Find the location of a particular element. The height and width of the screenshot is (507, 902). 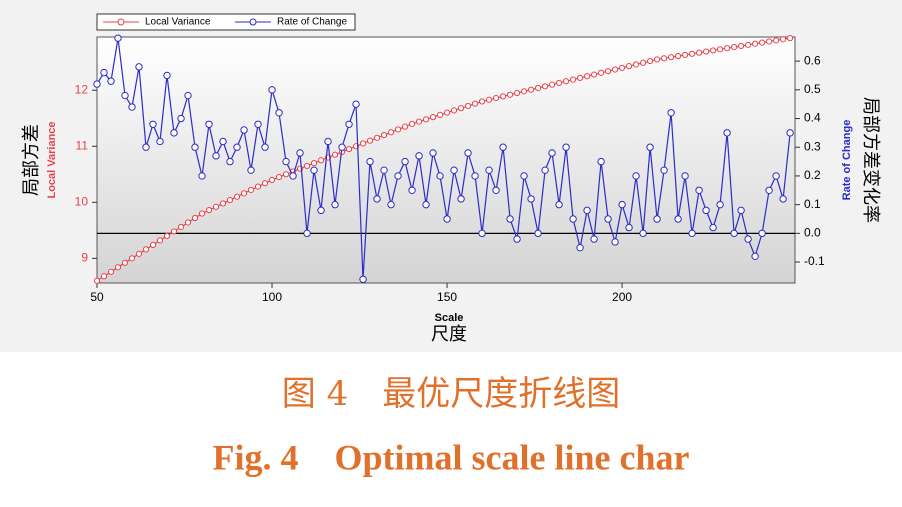

x-axis-label: Scale is located at coordinates (449, 318).